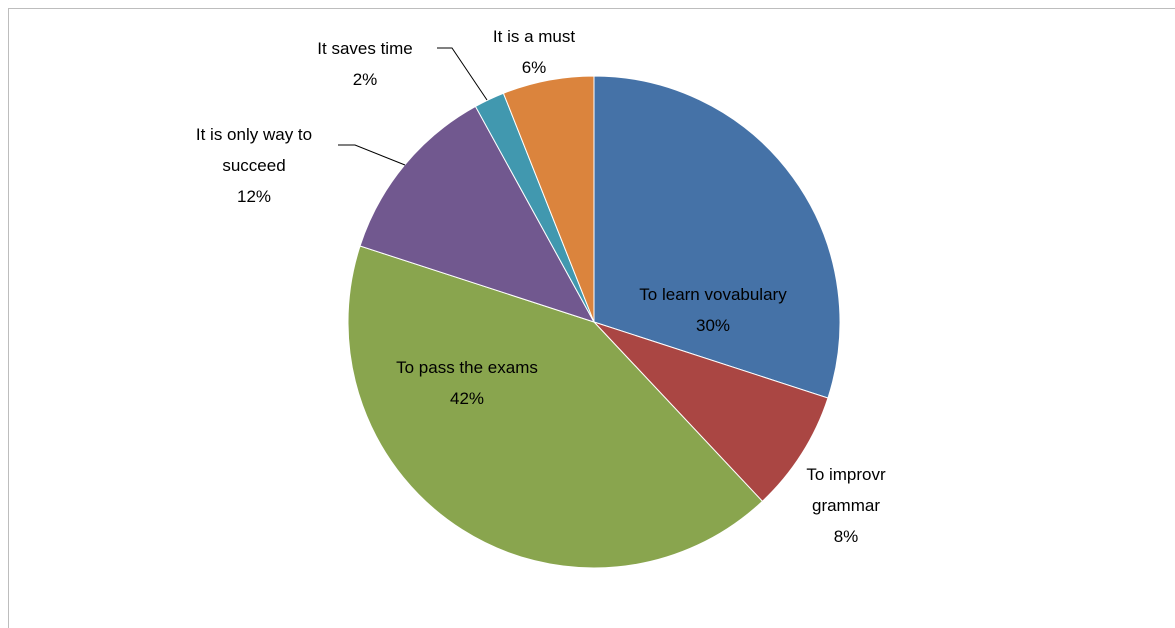 The image size is (1175, 628). Describe the element at coordinates (534, 36) in the screenshot. I see `category-label: It is a must` at that location.